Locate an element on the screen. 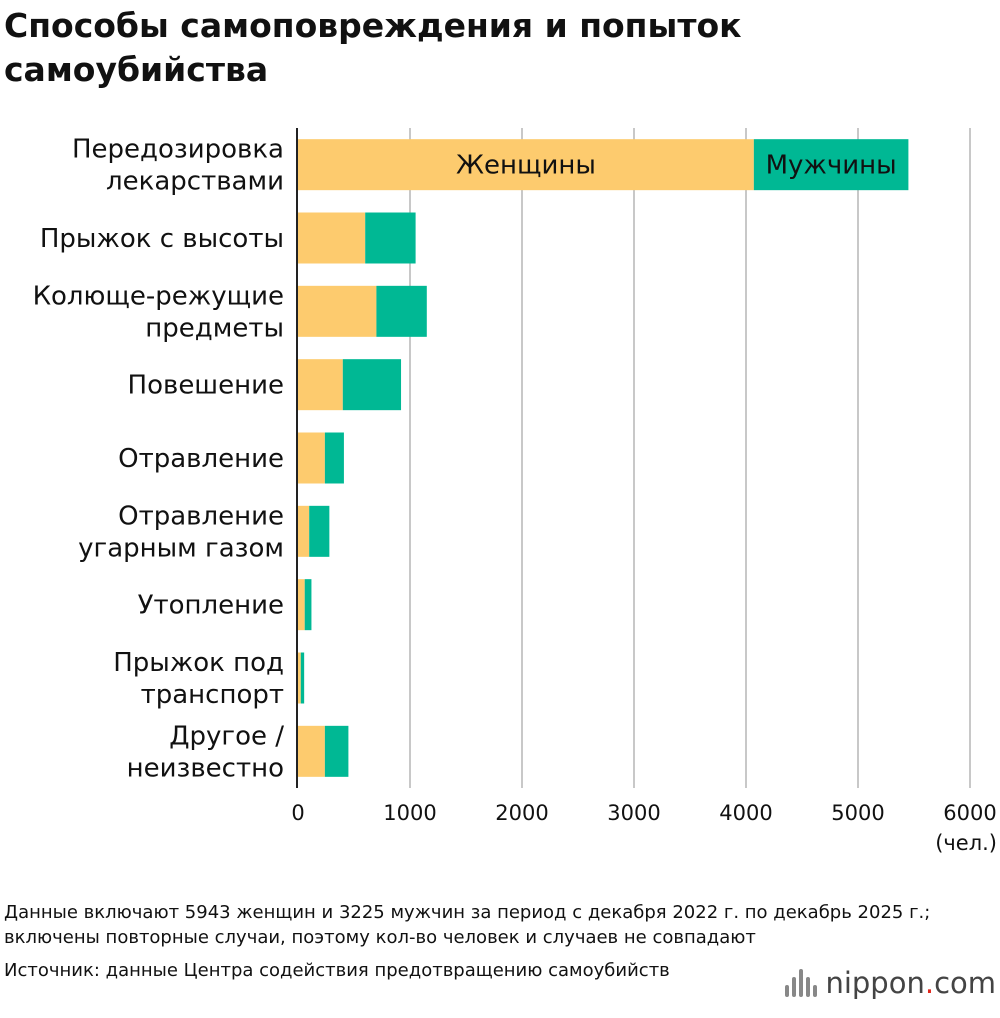 Image resolution: width=1000 pixels, height=1018 pixels. x-tick-label: 3000 is located at coordinates (633, 813).